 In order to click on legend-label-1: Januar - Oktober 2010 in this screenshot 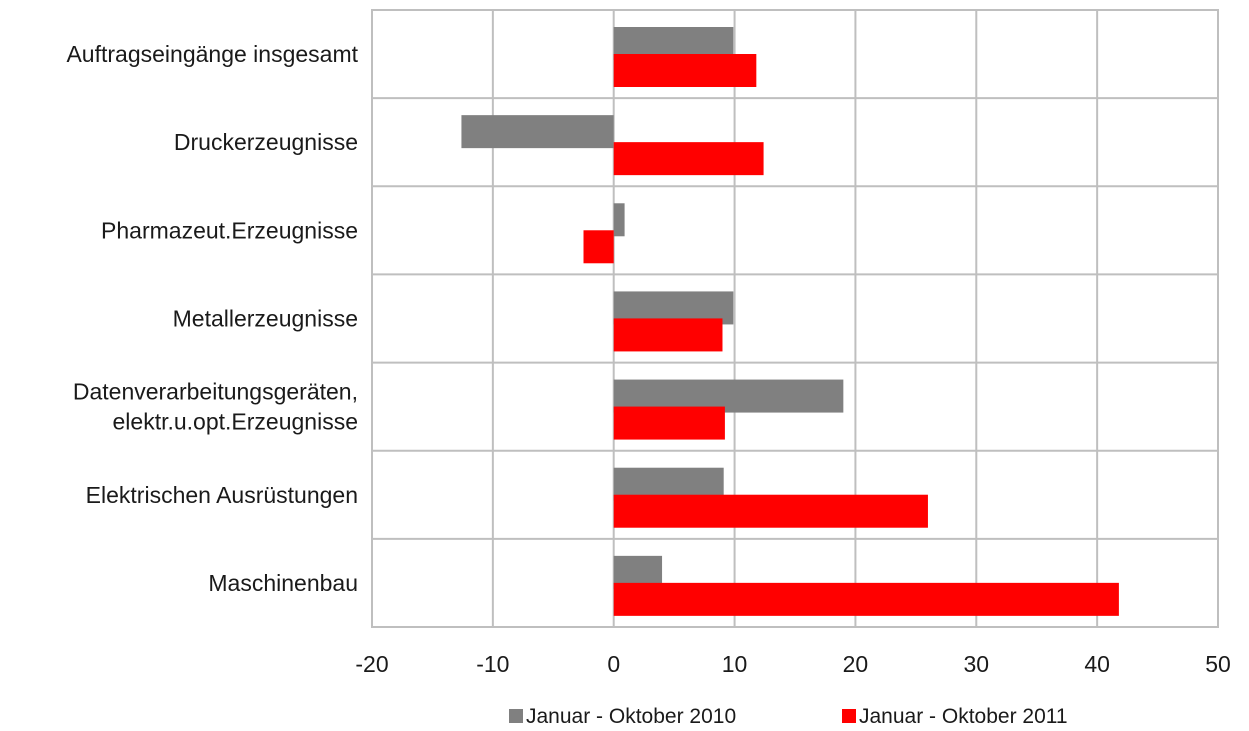, I will do `click(631, 716)`.